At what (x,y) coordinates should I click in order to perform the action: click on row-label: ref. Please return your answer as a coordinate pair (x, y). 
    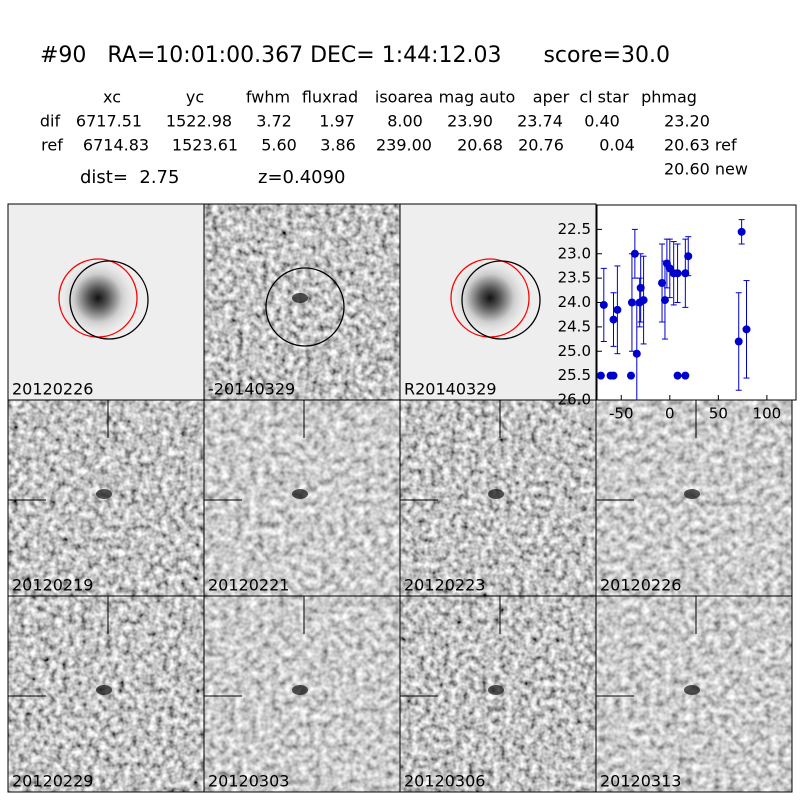
    Looking at the image, I should click on (52, 145).